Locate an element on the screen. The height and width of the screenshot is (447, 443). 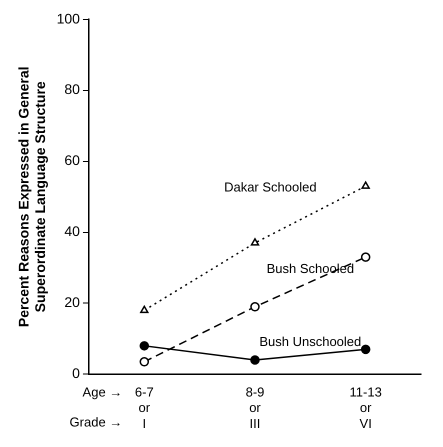
y-tick-label: 40 is located at coordinates (72, 231).